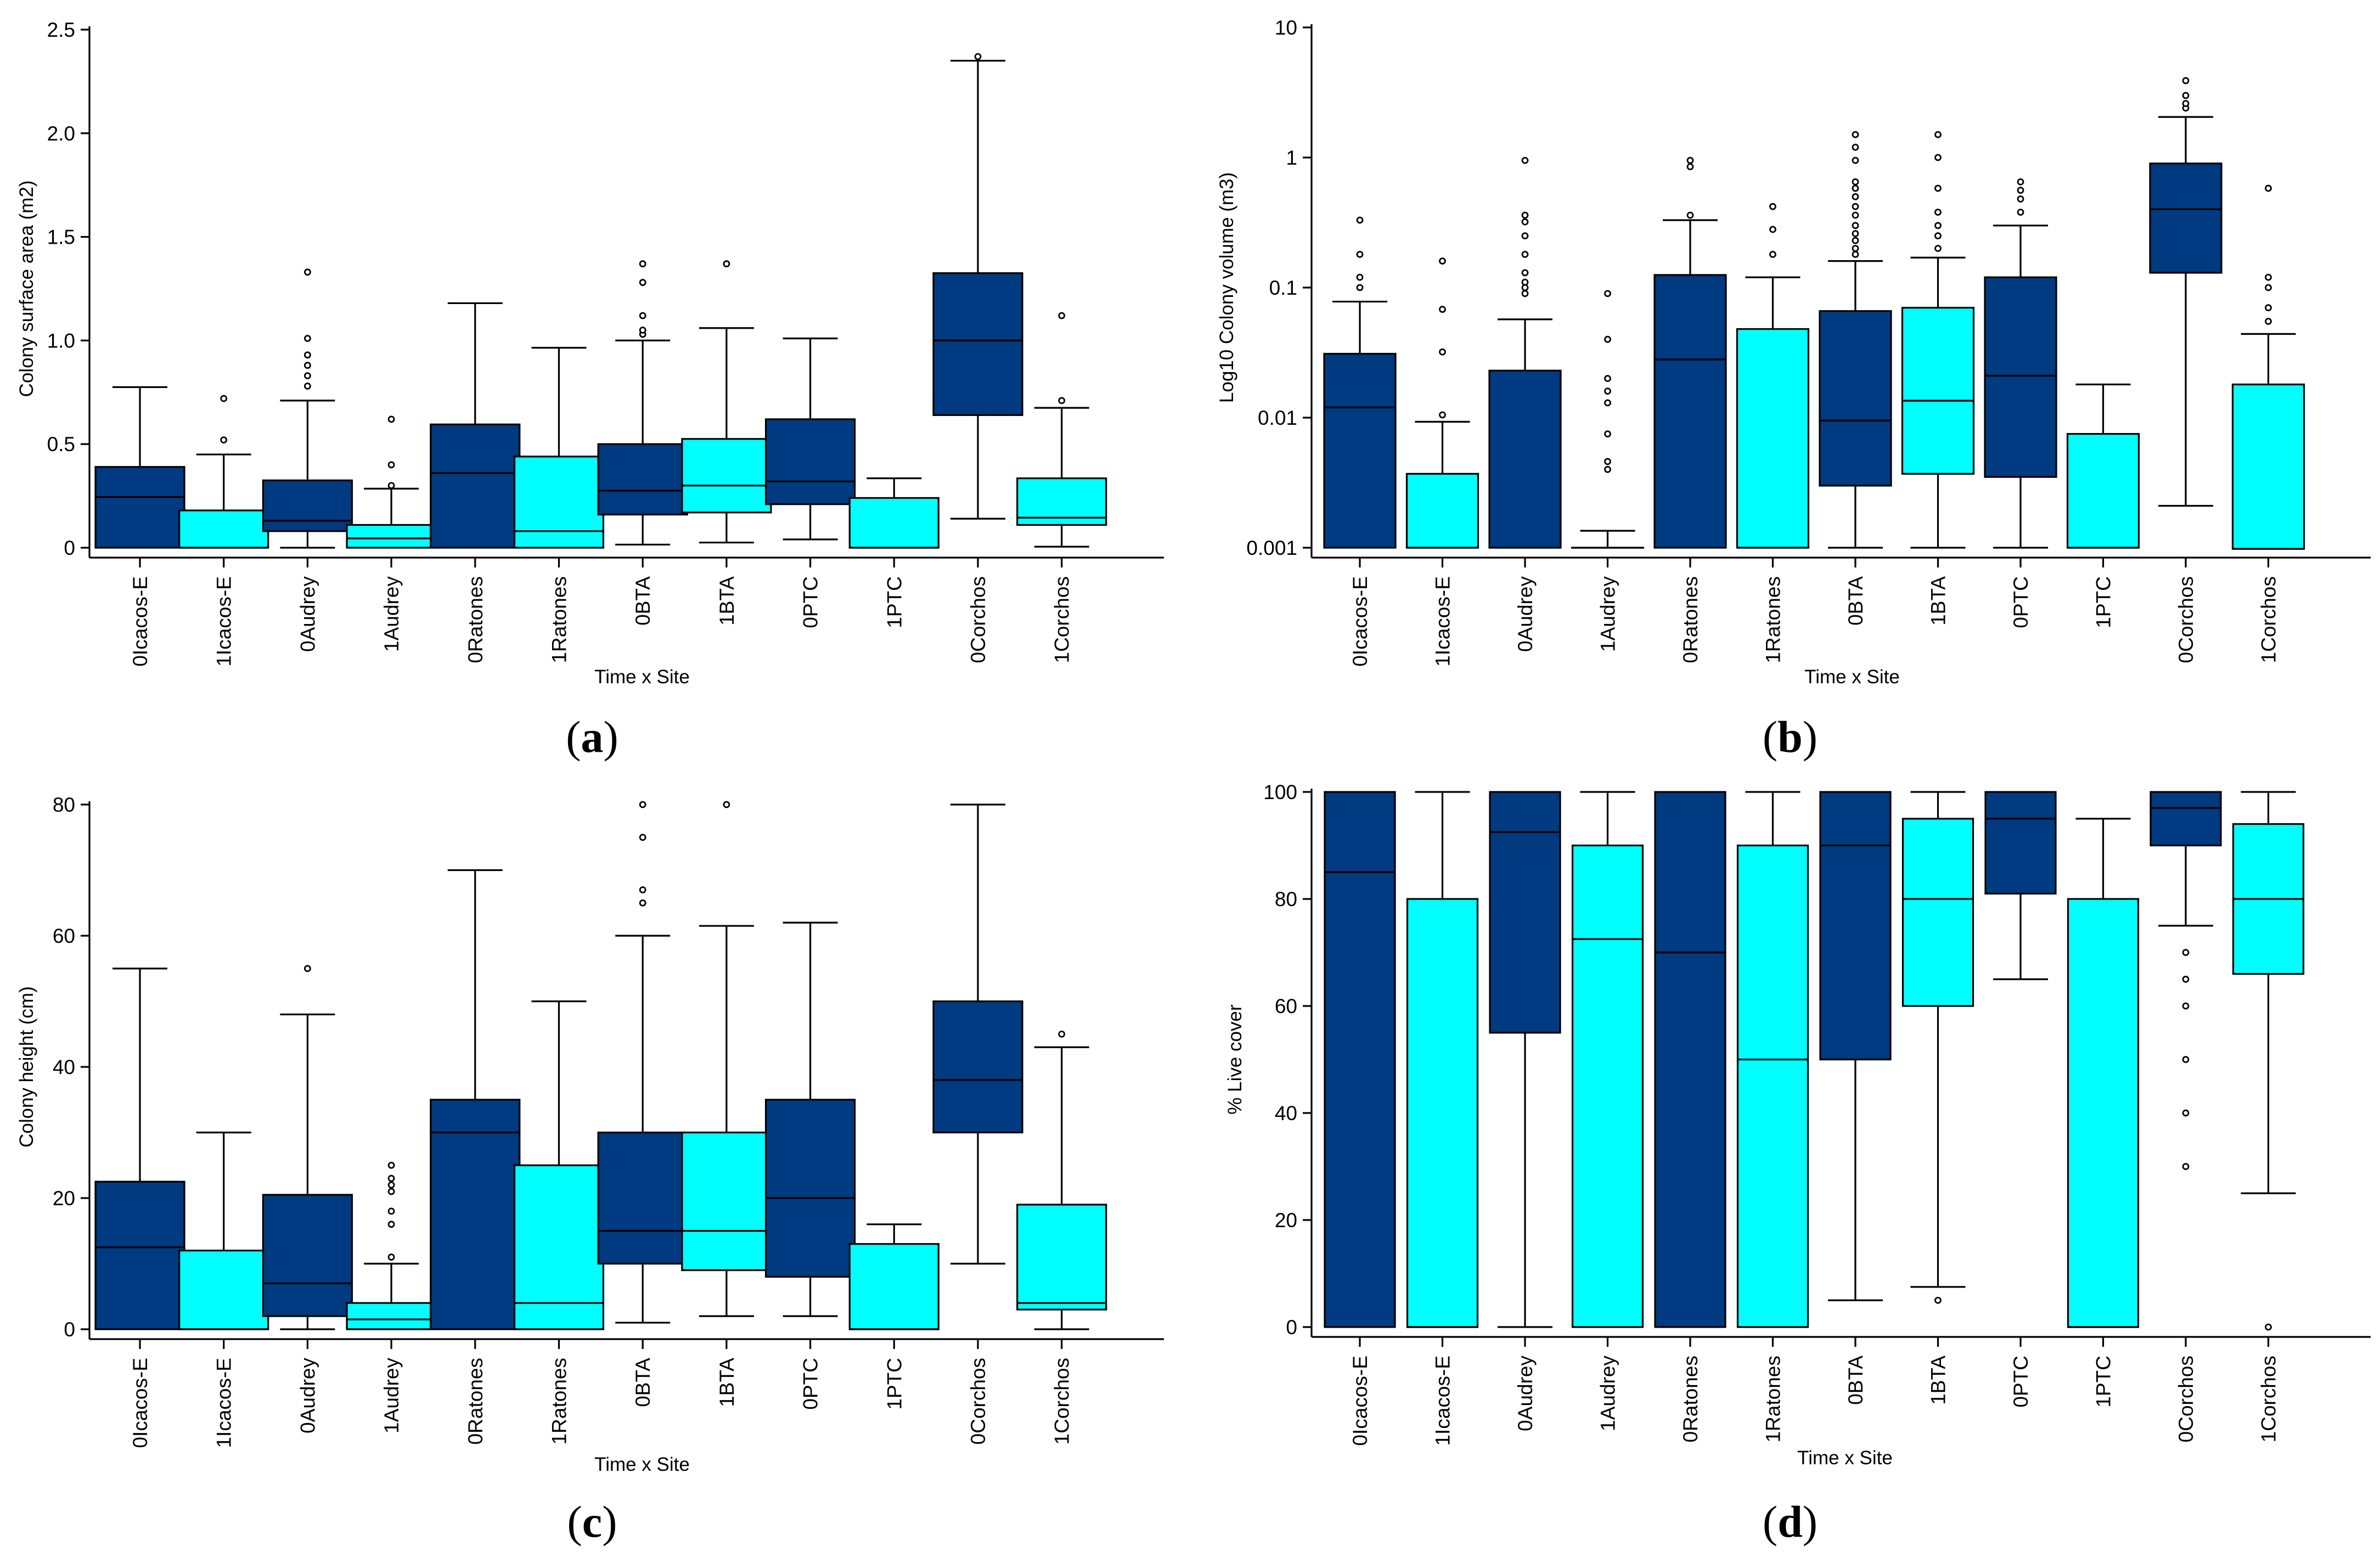 The width and height of the screenshot is (2380, 1557). Describe the element at coordinates (2021, 1382) in the screenshot. I see `panel-d-category-label: 0PTC` at that location.